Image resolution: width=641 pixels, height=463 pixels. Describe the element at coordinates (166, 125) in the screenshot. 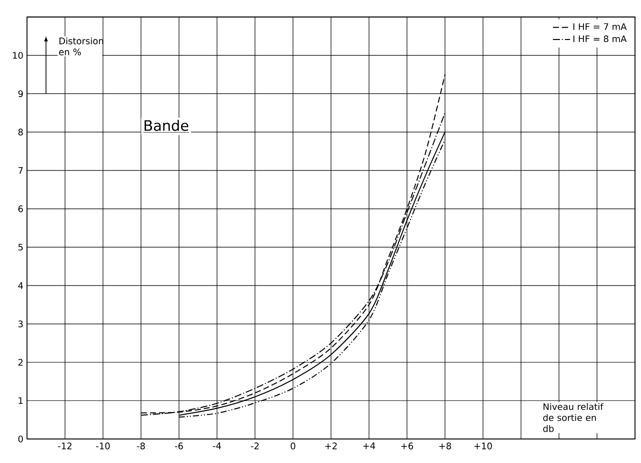

I see `text: Bande` at that location.